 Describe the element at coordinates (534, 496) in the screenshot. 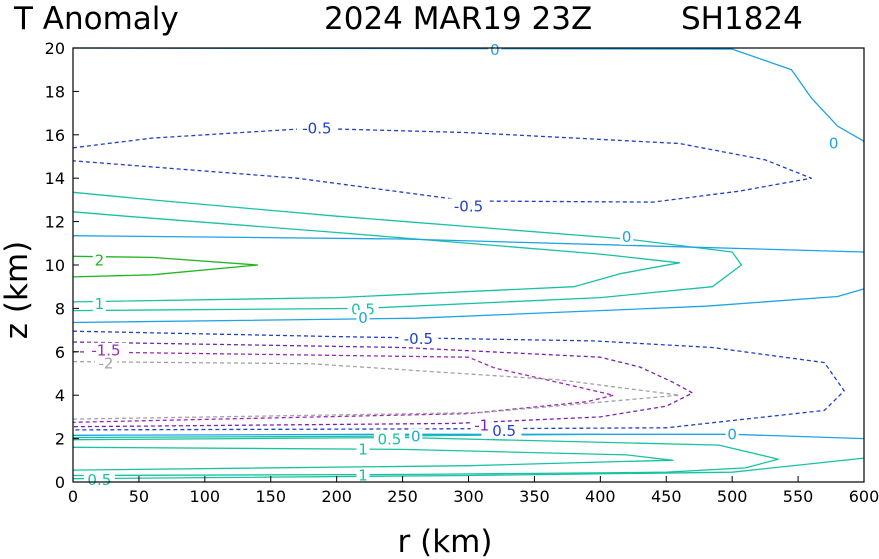

I see `x-tick-label: 350` at that location.